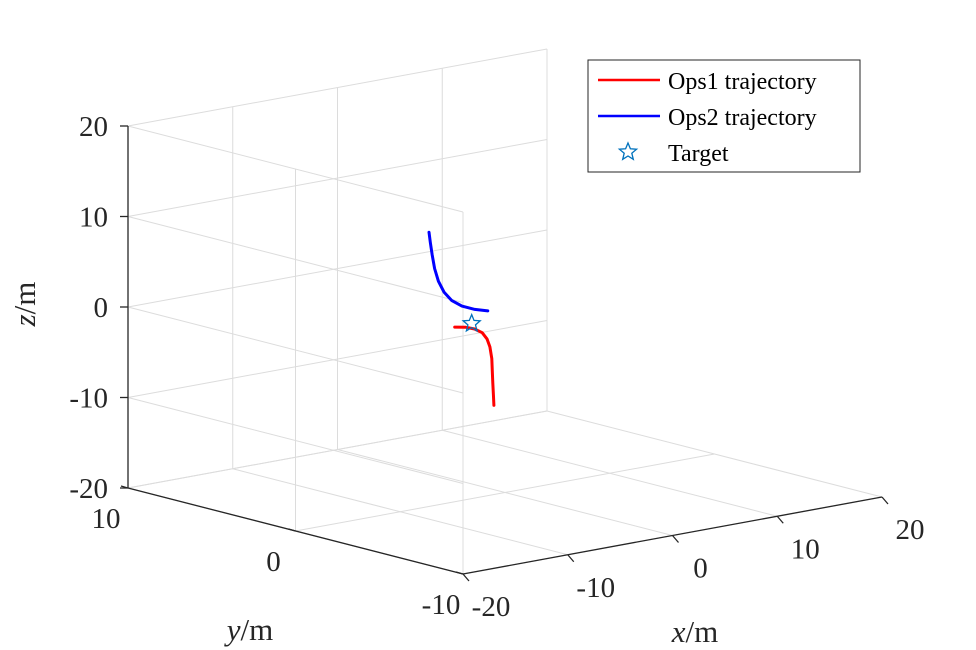 The image size is (976, 650). Describe the element at coordinates (441, 605) in the screenshot. I see `y-tick-label: -10` at that location.